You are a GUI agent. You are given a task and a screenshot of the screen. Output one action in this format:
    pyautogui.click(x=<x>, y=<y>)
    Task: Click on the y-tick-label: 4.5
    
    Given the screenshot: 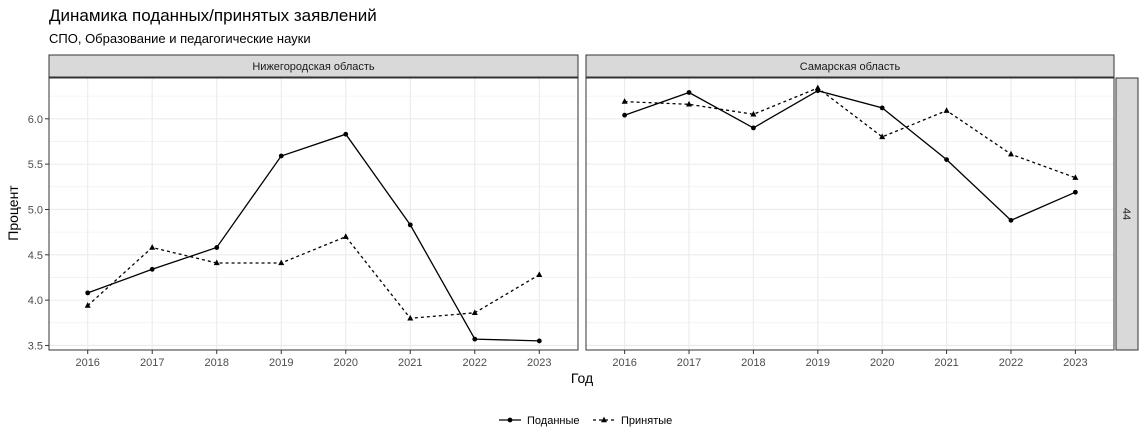 What is the action you would take?
    pyautogui.click(x=35, y=256)
    